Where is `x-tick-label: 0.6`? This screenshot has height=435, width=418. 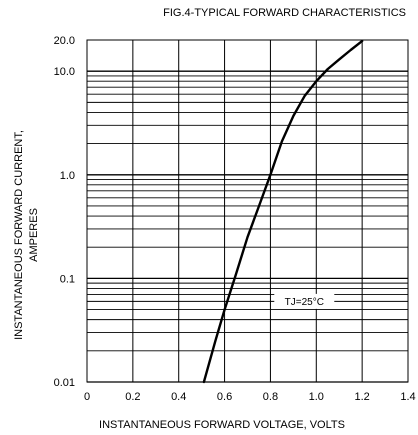
x-tick-label: 0.6 is located at coordinates (224, 397).